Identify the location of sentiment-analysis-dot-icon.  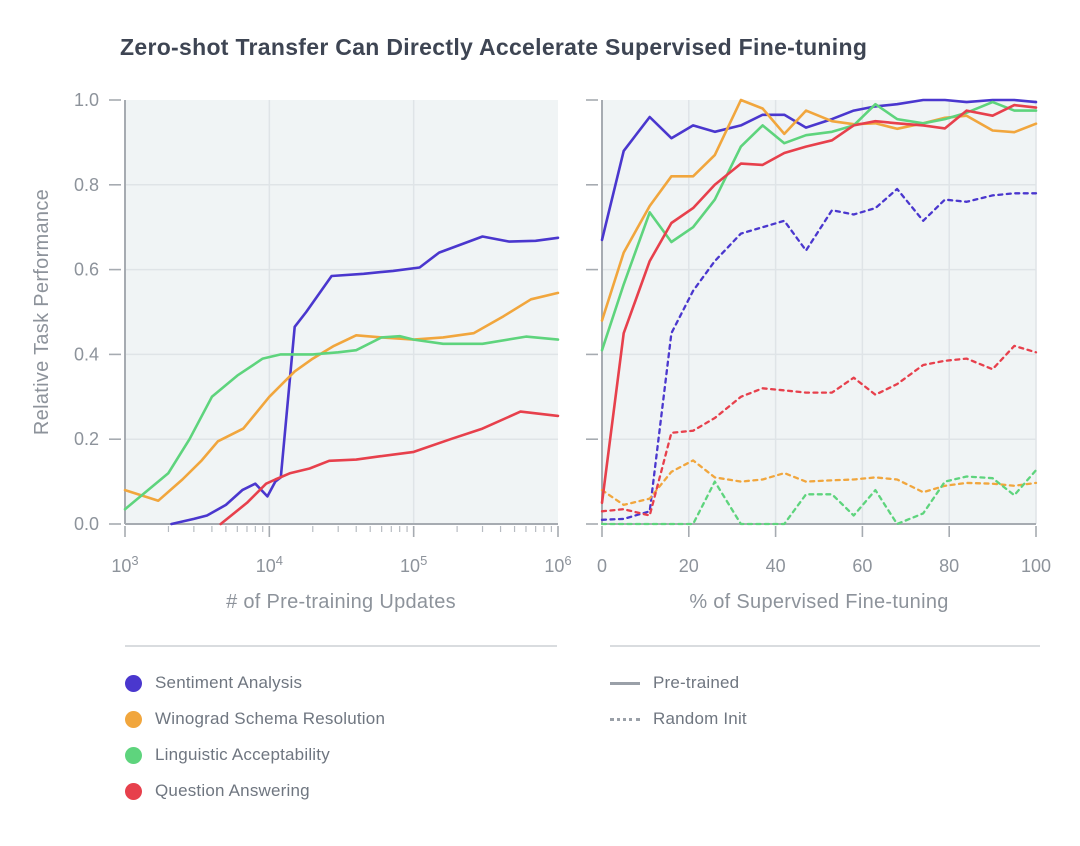
(133, 683).